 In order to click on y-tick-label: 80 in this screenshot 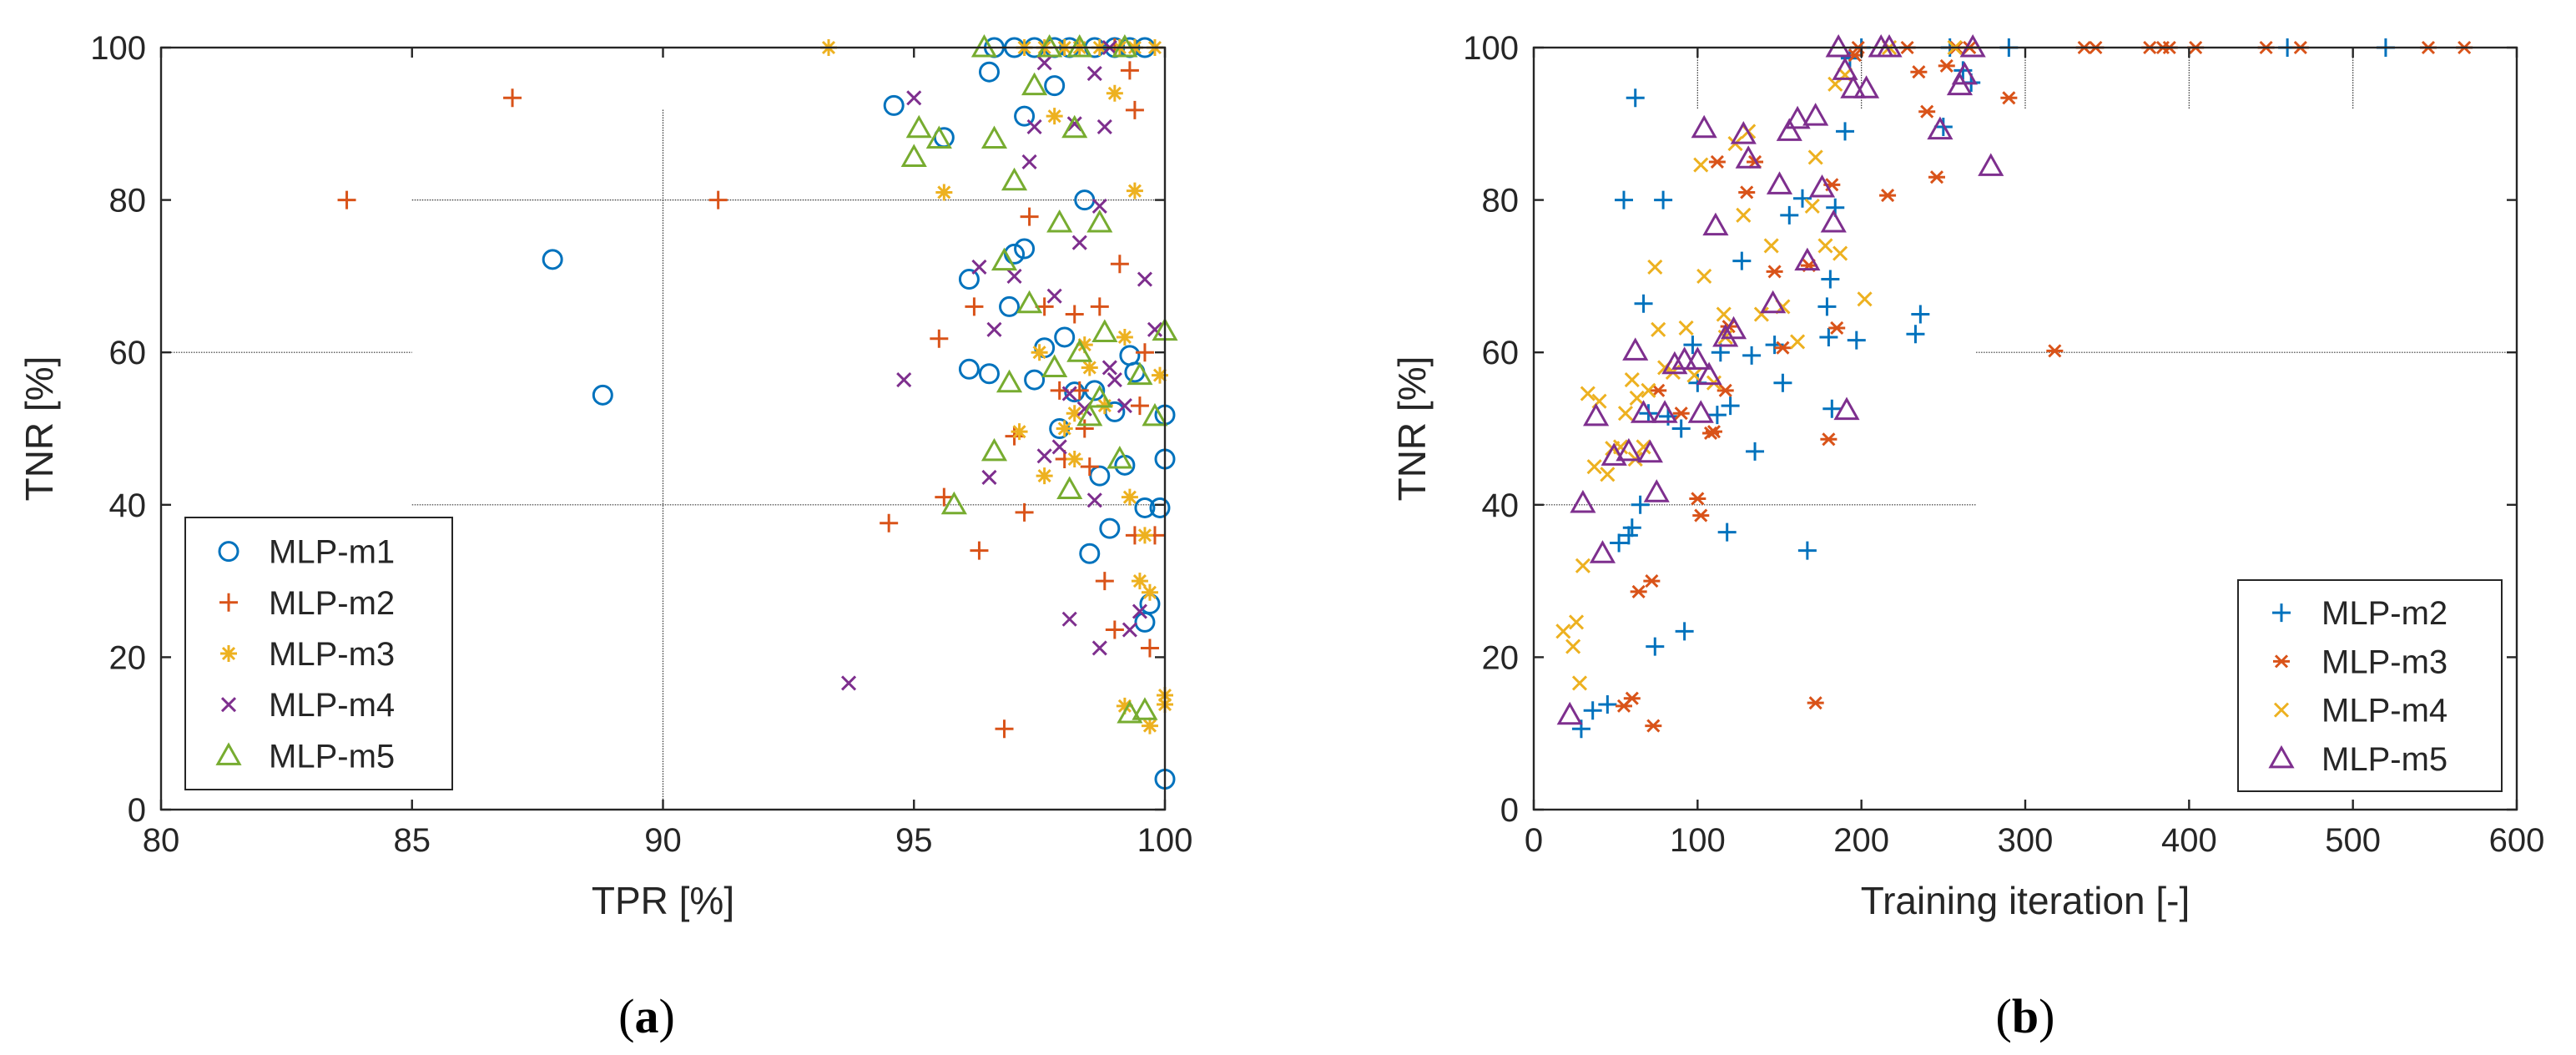, I will do `click(1501, 201)`.